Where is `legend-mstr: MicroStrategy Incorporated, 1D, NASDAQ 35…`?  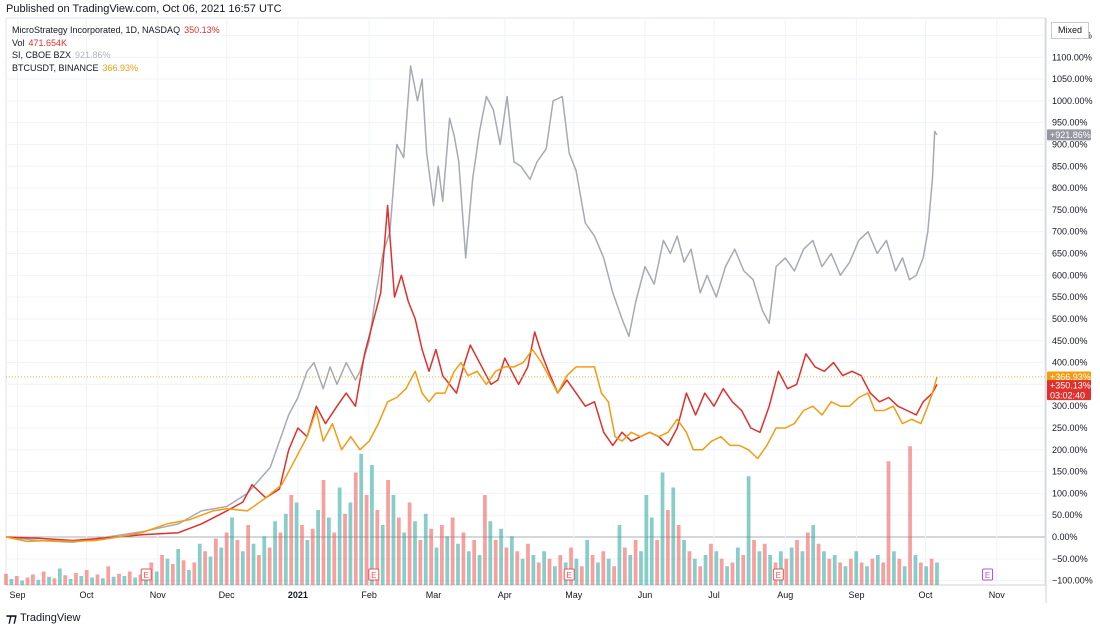
legend-mstr: MicroStrategy Incorporated, 1D, NASDAQ 35… is located at coordinates (116, 30).